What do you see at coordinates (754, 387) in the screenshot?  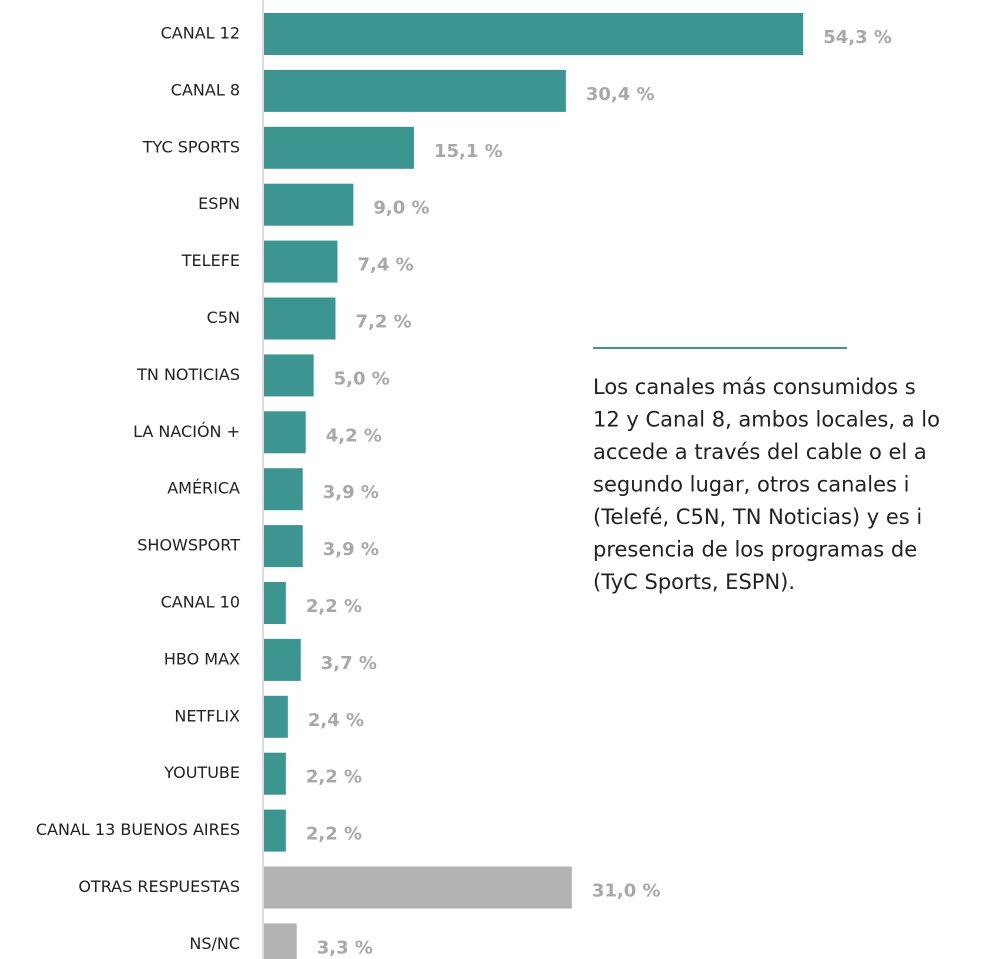 I see `annotation-text: Los canales más consumidos s` at bounding box center [754, 387].